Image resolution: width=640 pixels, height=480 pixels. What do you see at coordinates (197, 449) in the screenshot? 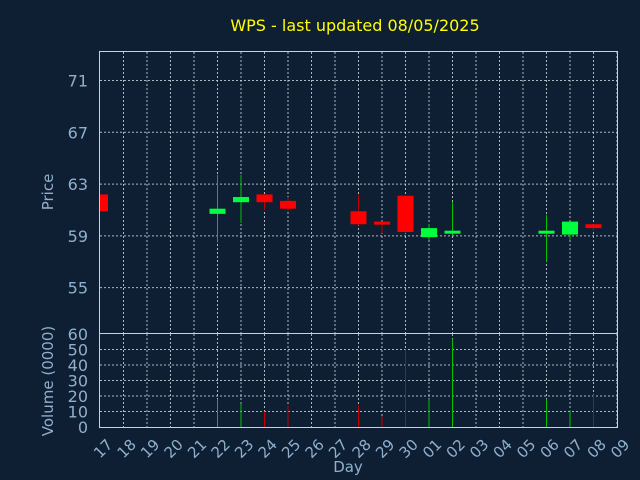
I see `x-tick-label: 21` at bounding box center [197, 449].